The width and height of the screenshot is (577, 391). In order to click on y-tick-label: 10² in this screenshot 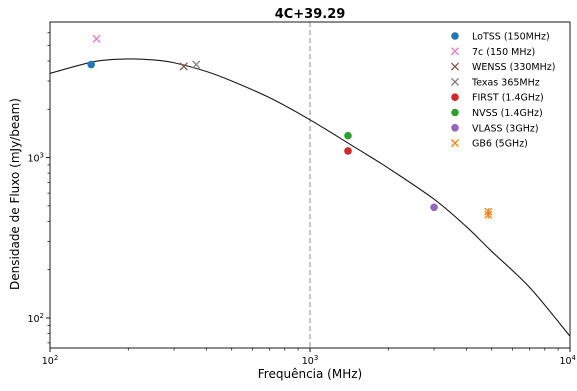, I will do `click(35, 318)`.